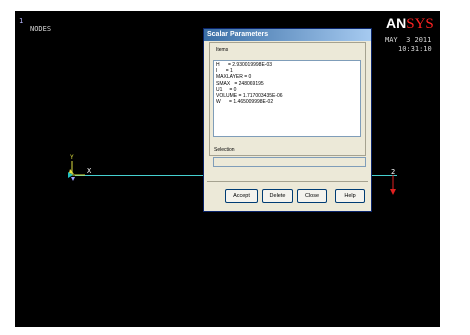 The image size is (470, 335). What do you see at coordinates (277, 196) in the screenshot?
I see `delete-button: Delete` at bounding box center [277, 196].